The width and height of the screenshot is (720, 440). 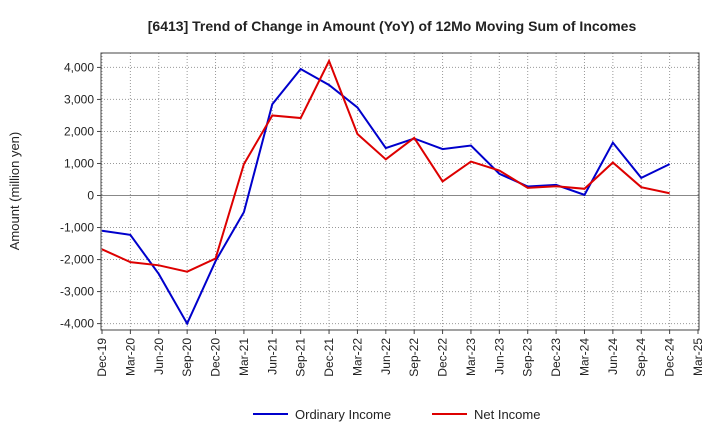 What do you see at coordinates (301, 357) in the screenshot?
I see `x-tick-label: Sep-21` at bounding box center [301, 357].